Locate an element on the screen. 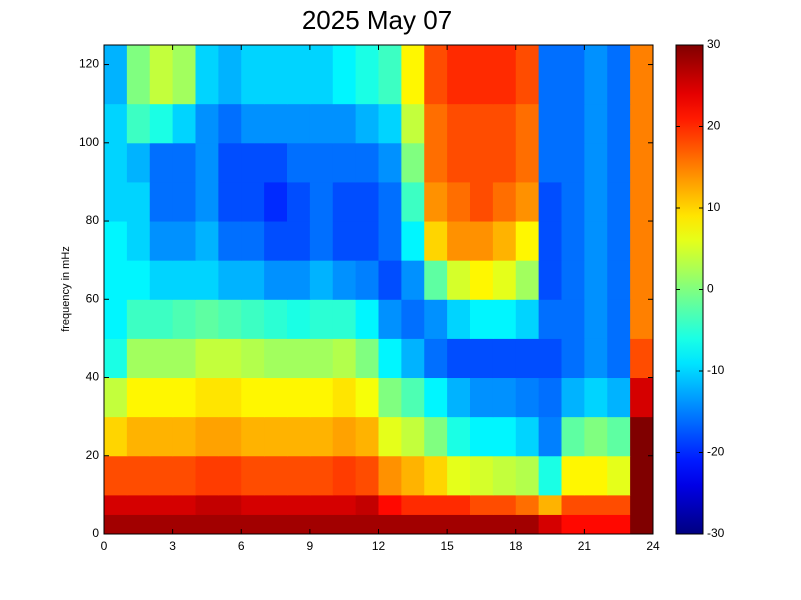  y-tick-label: 100 is located at coordinates (89, 142).